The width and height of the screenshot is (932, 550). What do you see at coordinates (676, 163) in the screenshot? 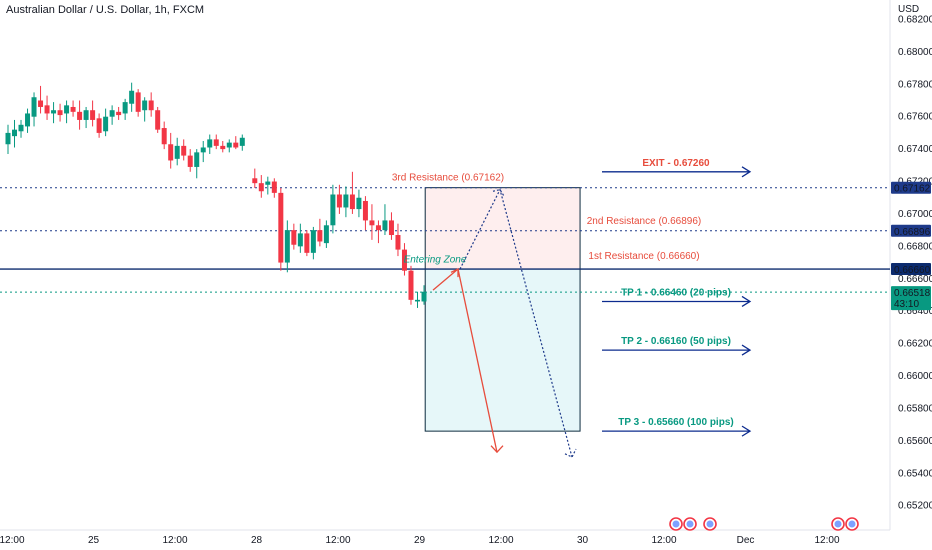
I see `exit-label: EXIT - 0.67260` at bounding box center [676, 163].